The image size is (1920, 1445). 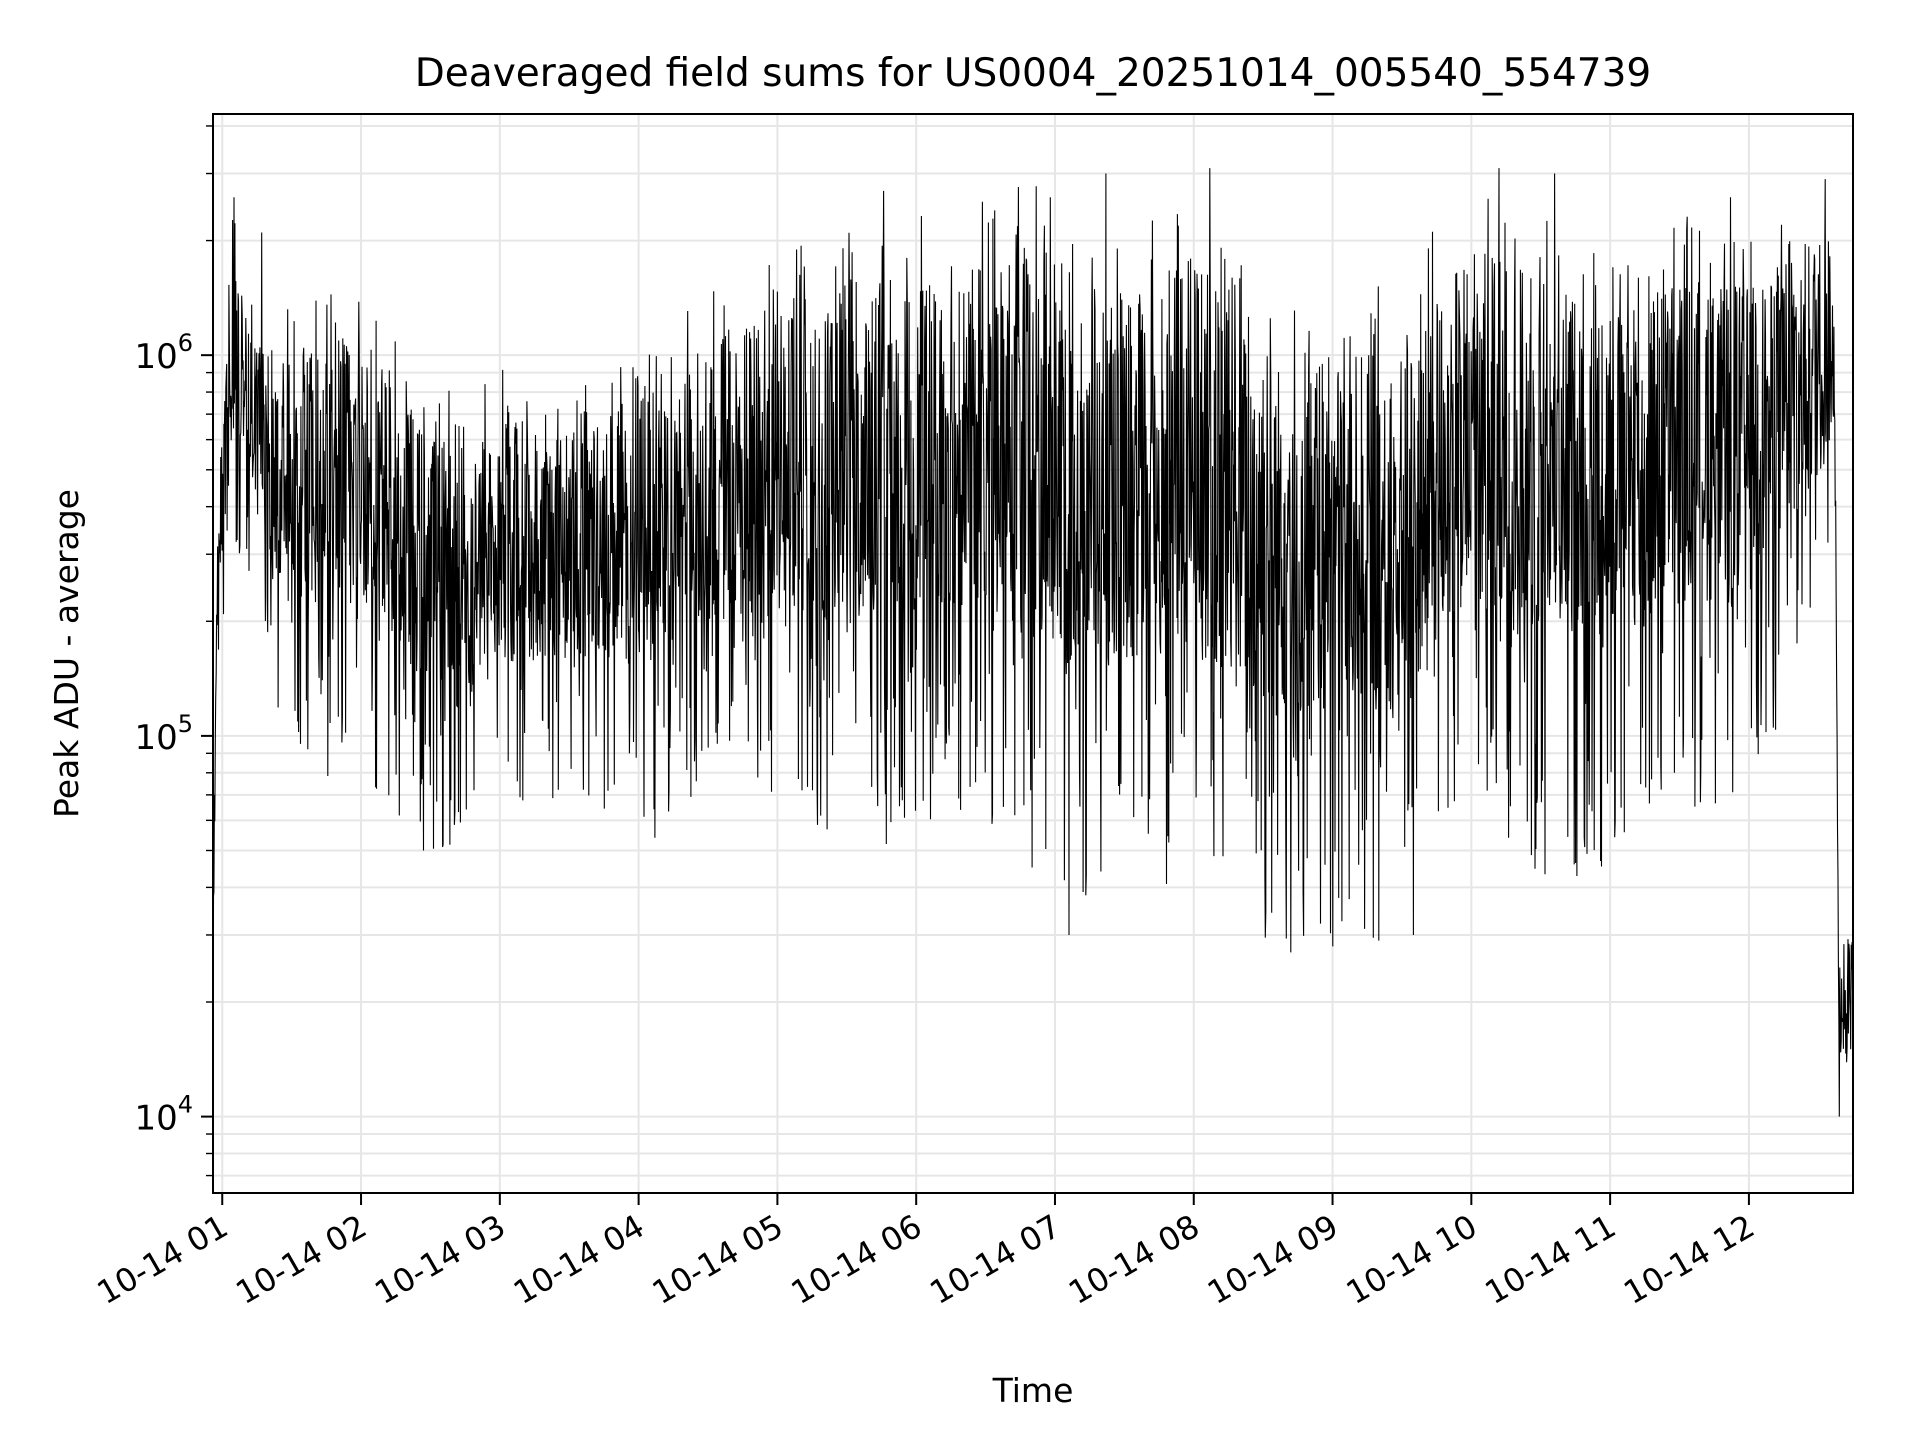 What do you see at coordinates (1033, 1390) in the screenshot?
I see `x-axis-label: Time` at bounding box center [1033, 1390].